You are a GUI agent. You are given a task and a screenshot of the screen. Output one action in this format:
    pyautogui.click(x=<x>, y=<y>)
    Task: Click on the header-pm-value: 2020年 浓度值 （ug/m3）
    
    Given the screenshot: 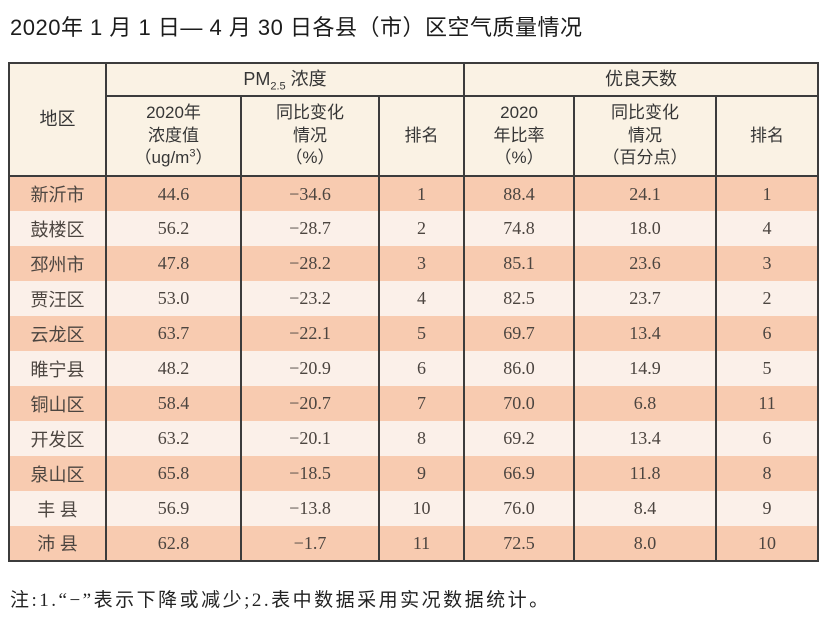 What is the action you would take?
    pyautogui.click(x=173, y=136)
    